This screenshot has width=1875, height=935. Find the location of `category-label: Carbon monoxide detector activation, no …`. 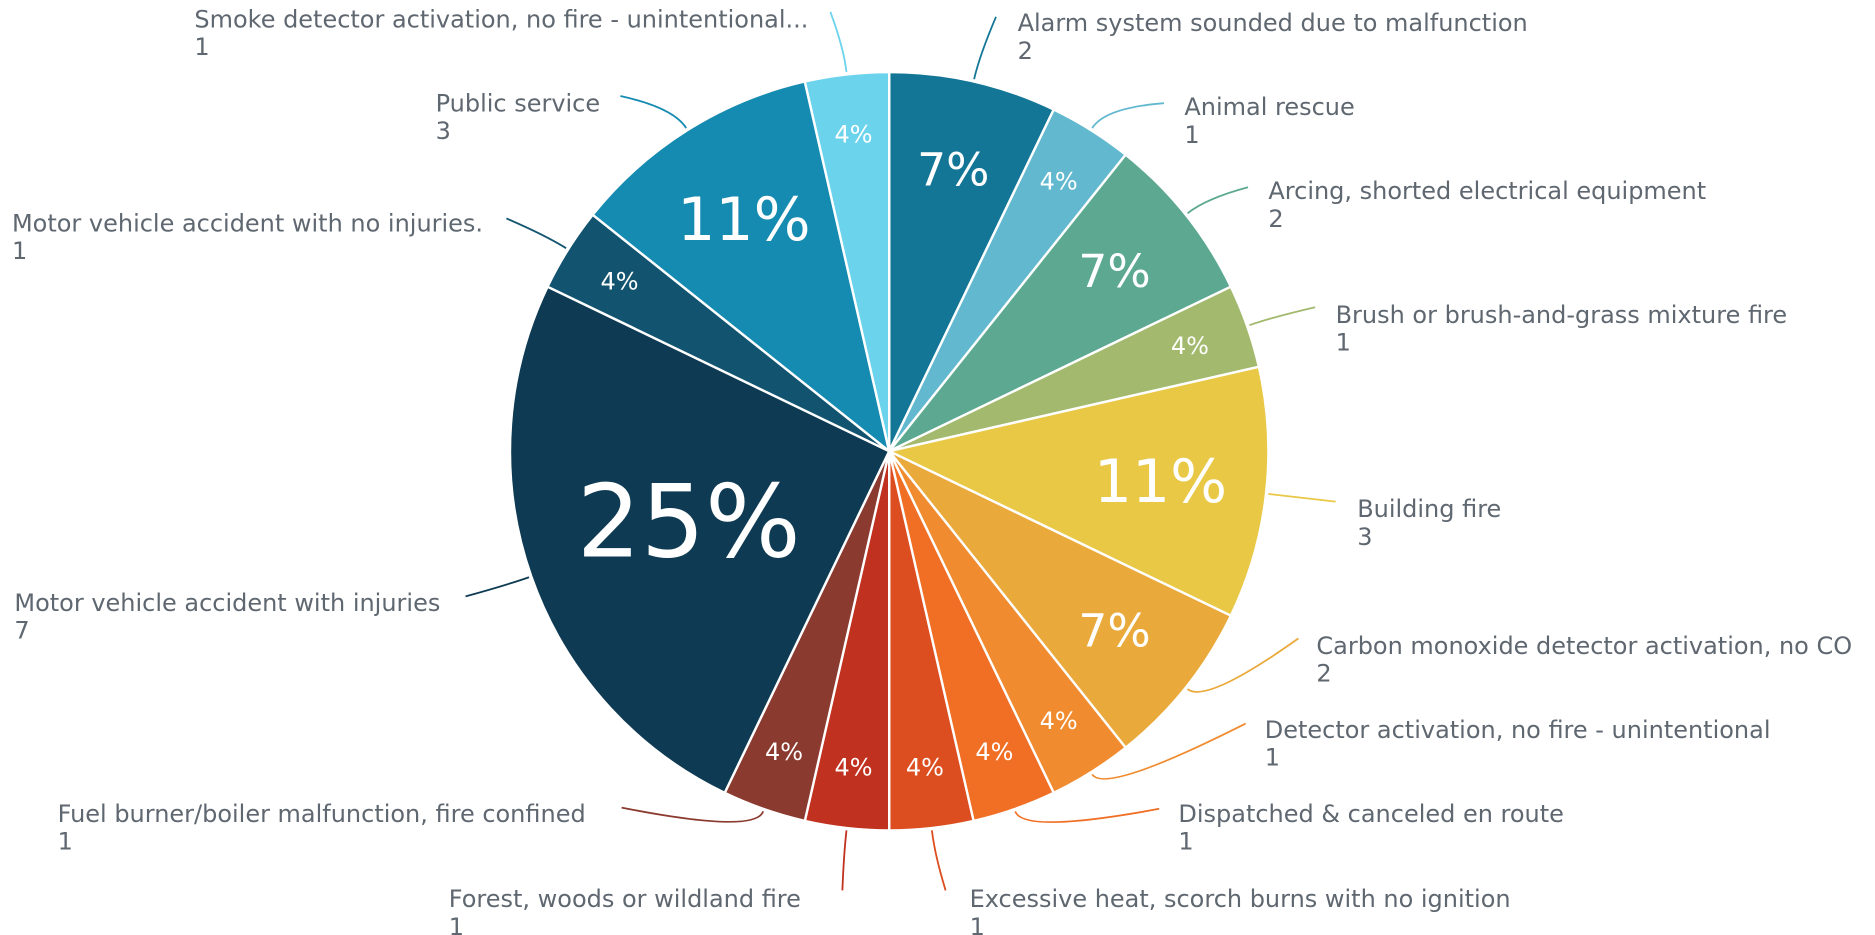

category-label: Carbon monoxide detector activation, no … is located at coordinates (1584, 646).